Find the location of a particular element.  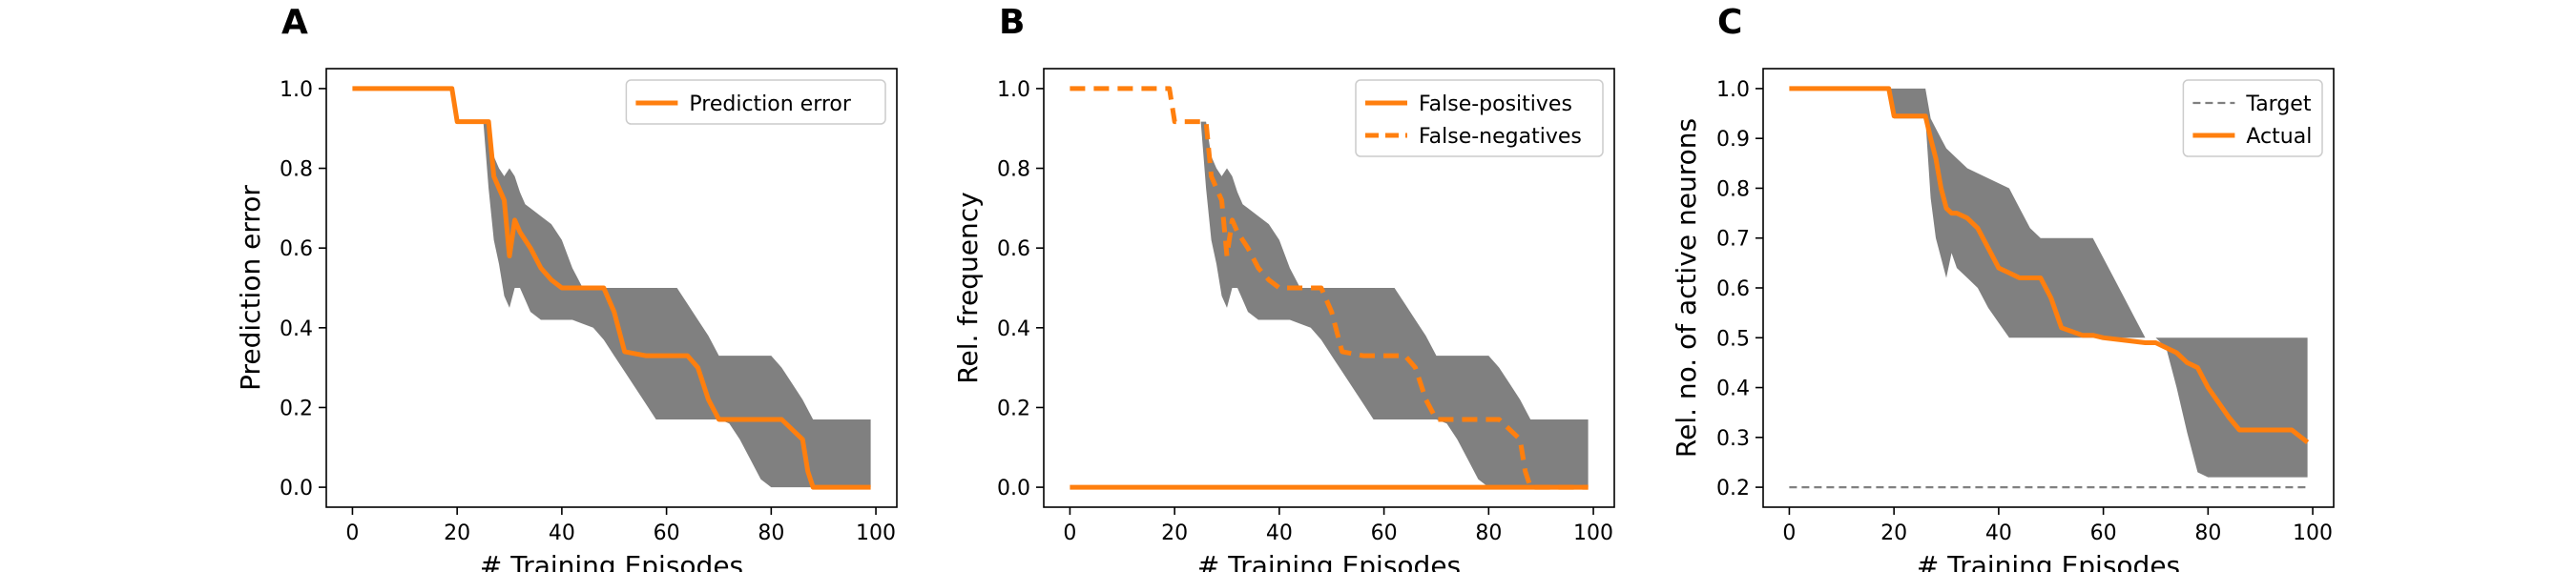

legend-label-prediction-error-a: Prediction error is located at coordinates (770, 104).